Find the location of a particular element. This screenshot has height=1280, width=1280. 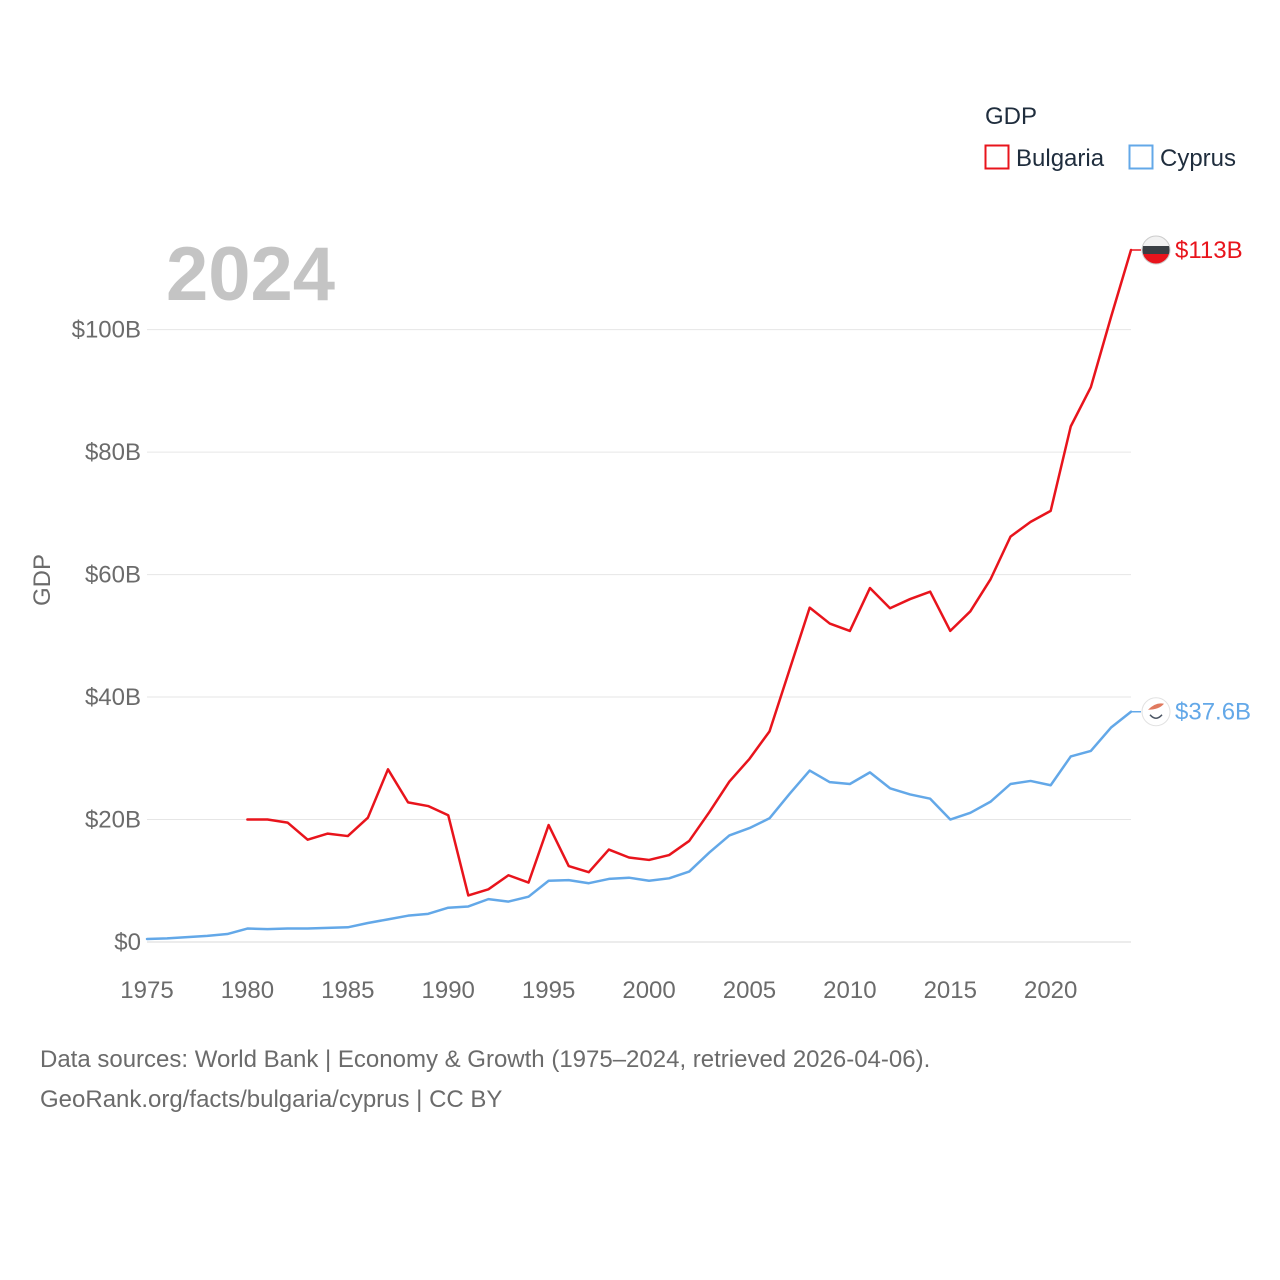

legend-title: GDP is located at coordinates (1011, 116).